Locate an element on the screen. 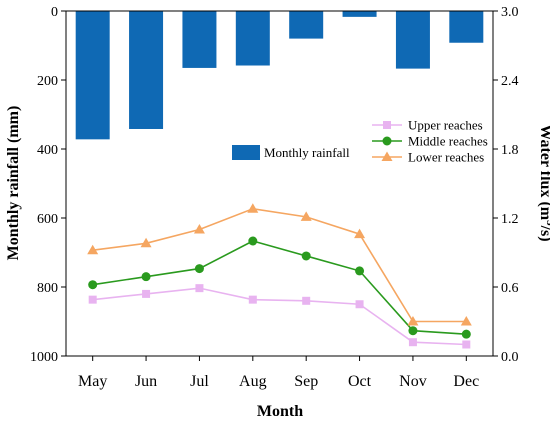 The width and height of the screenshot is (550, 423). y-axis-right-title: Water flux (m3/s) is located at coordinates (543, 182).